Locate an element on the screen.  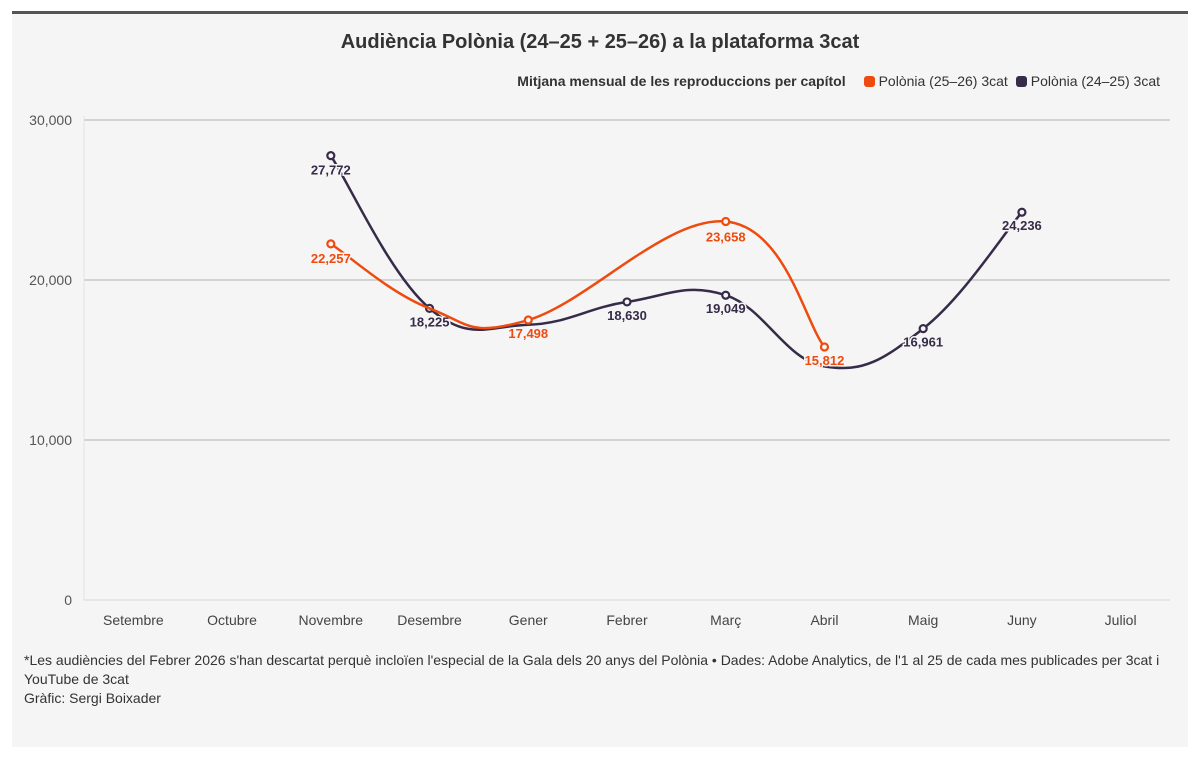
x-tick-label-1: Octubre is located at coordinates (232, 620).